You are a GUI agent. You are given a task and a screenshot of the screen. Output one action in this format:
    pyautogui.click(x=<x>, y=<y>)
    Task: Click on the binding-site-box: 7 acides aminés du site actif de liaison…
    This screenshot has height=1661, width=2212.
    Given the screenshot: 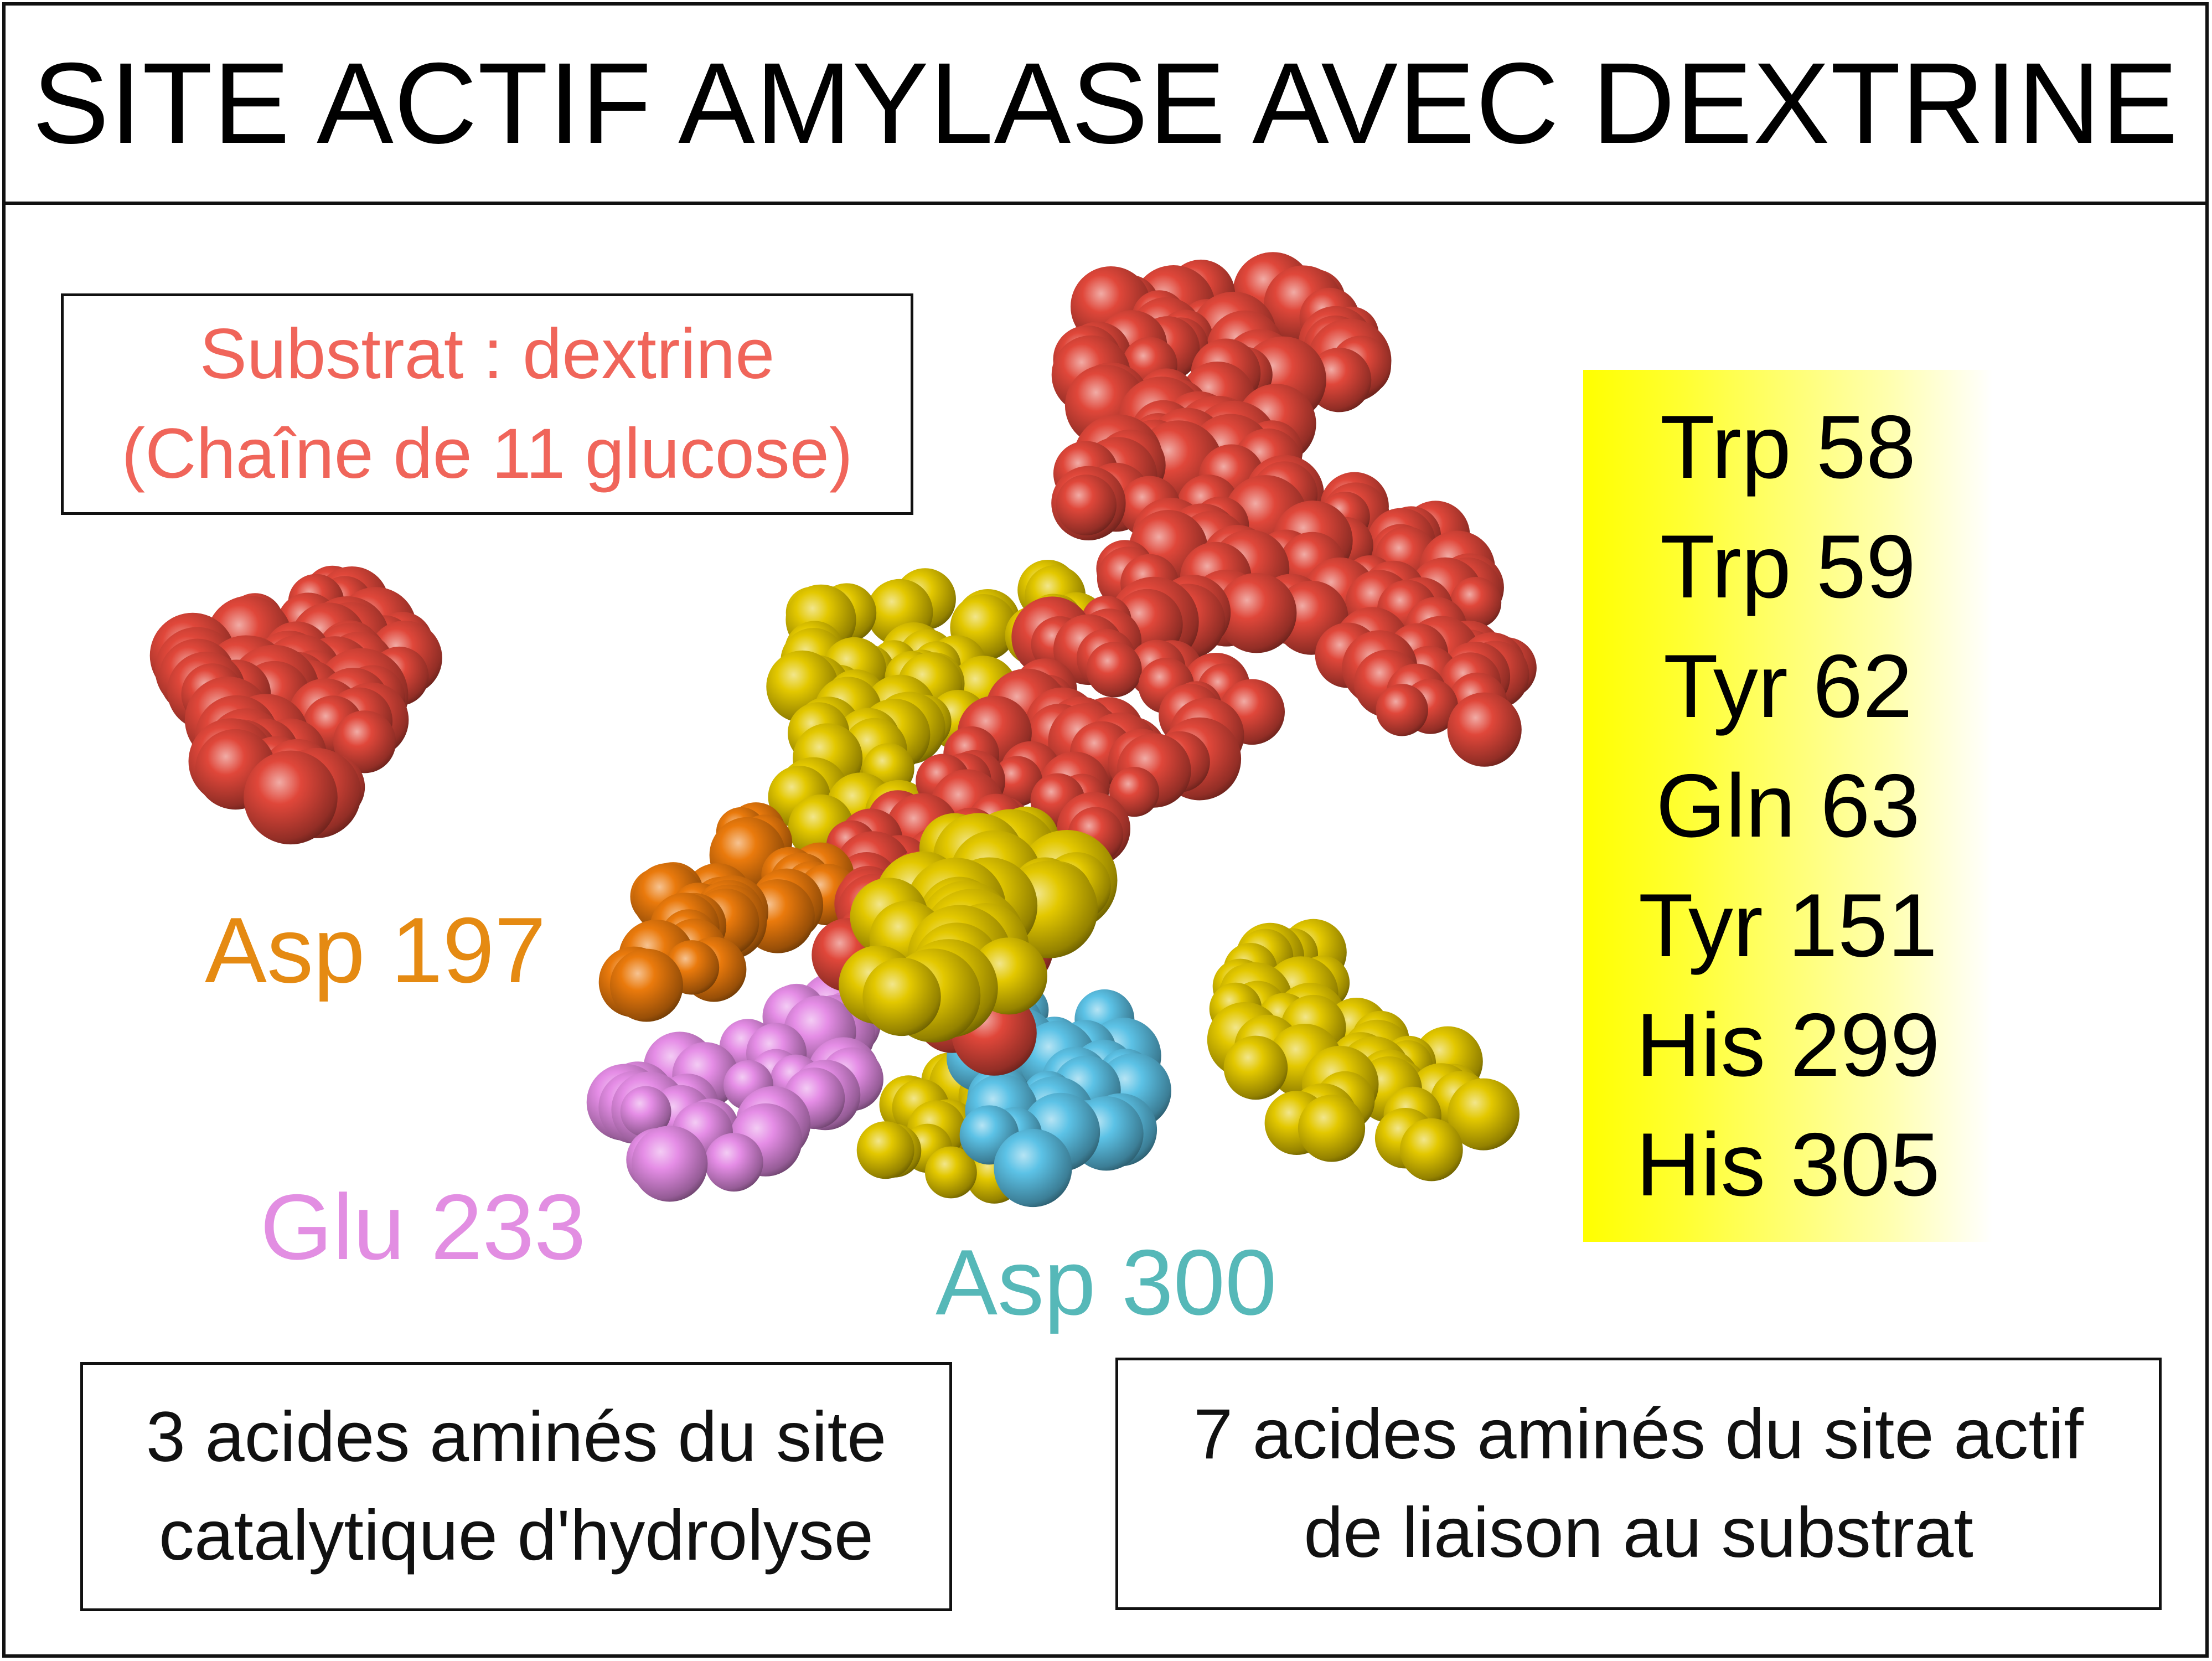 What is the action you would take?
    pyautogui.click(x=1638, y=1484)
    